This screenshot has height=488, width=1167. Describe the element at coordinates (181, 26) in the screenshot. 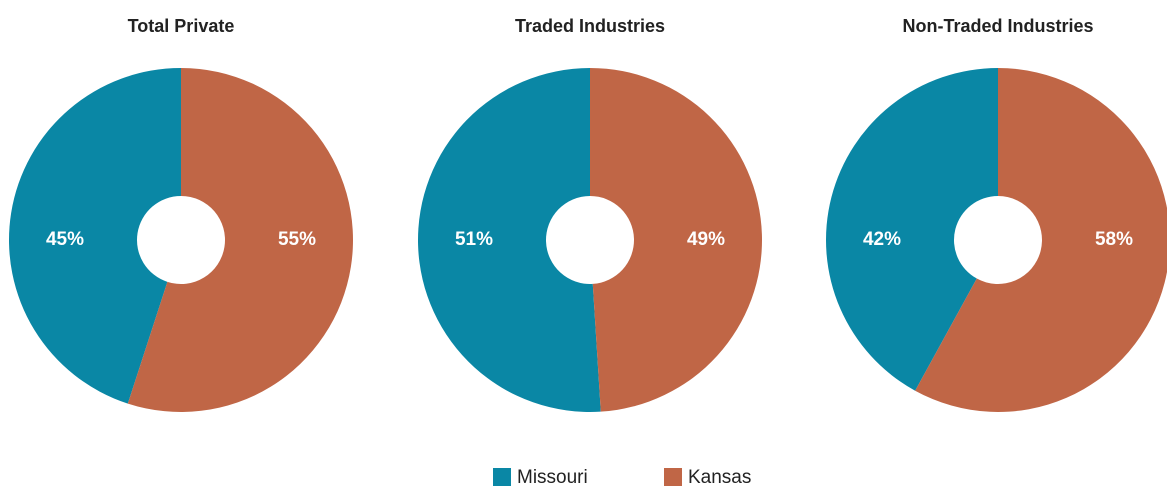

I see `chart-title: Total Private` at that location.